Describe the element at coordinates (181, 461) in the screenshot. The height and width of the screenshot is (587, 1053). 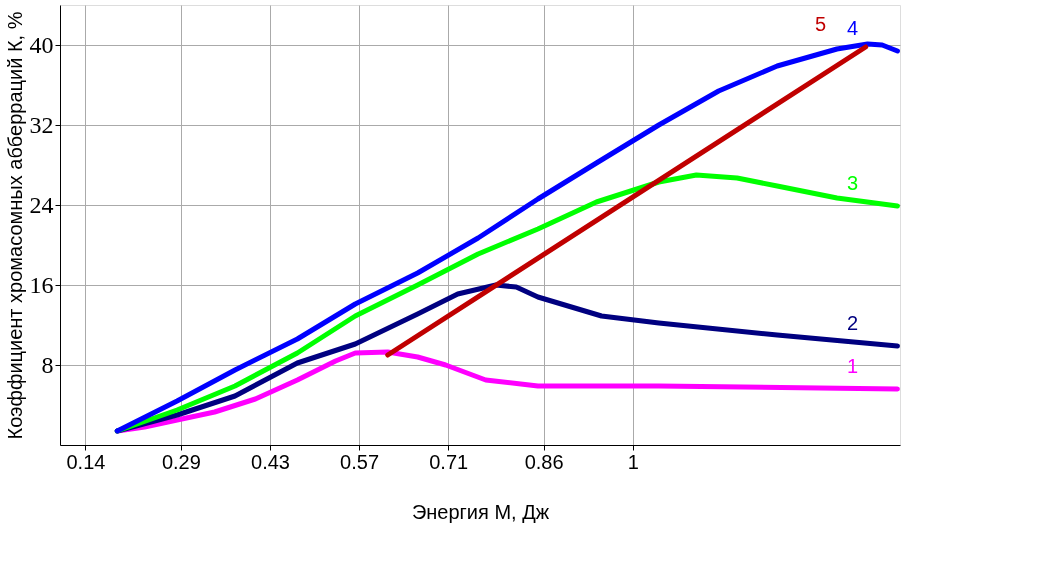
I see `x-tick-label: 0.29` at that location.